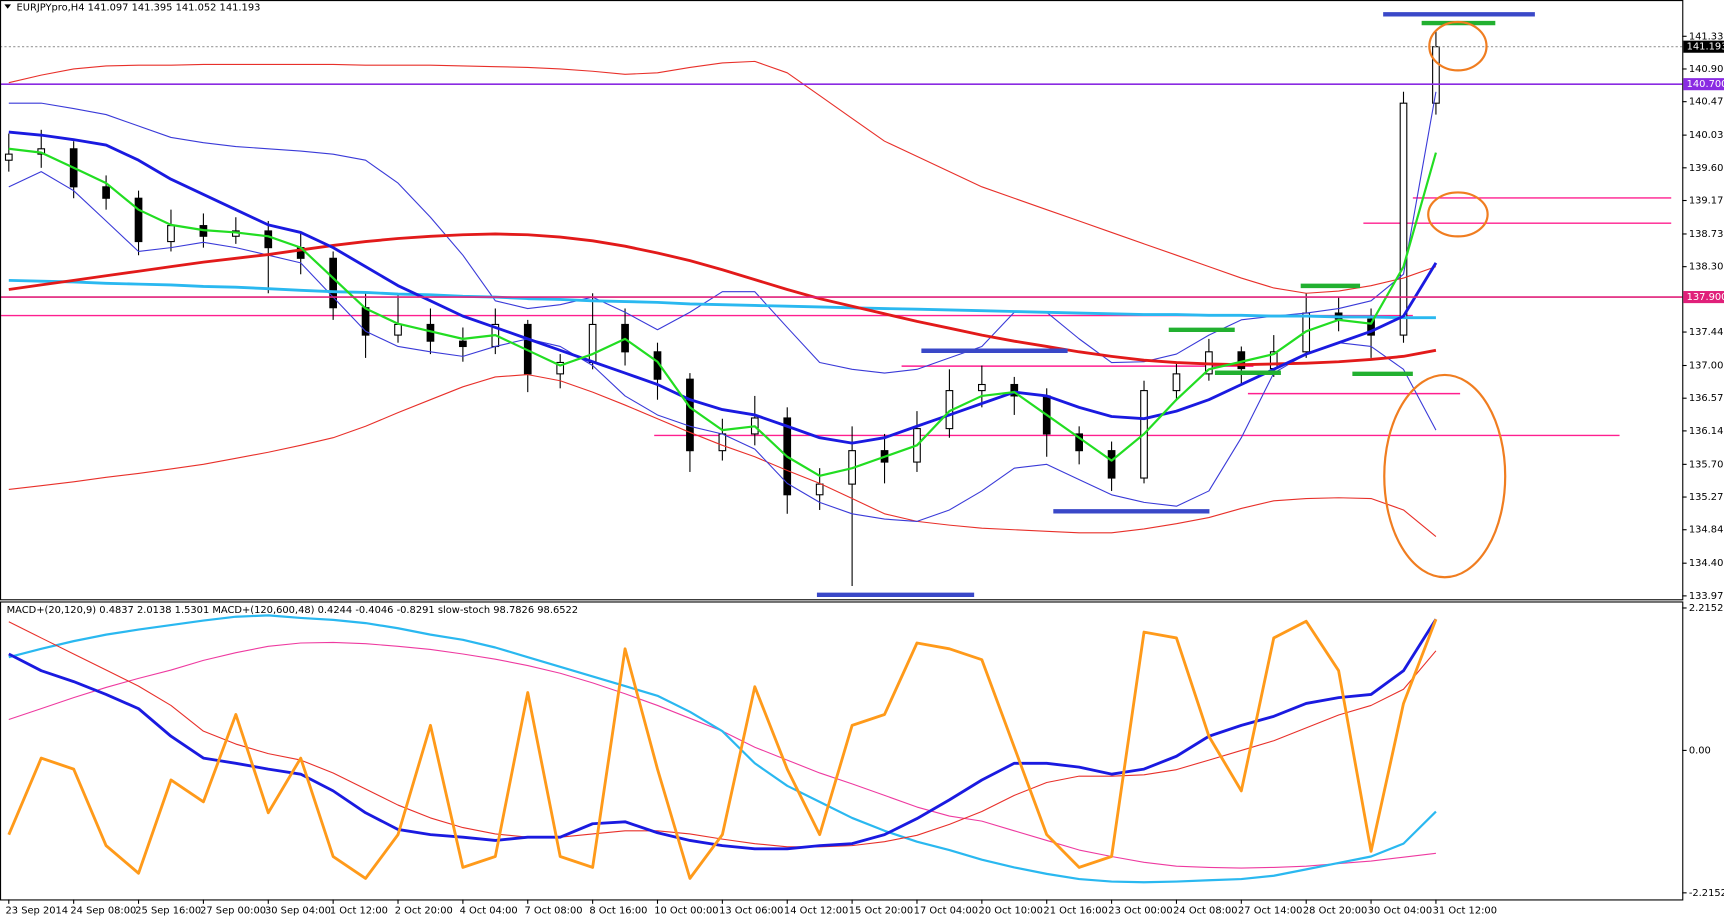  I want to click on y-tick-label: 138.730, so click(1706, 234).